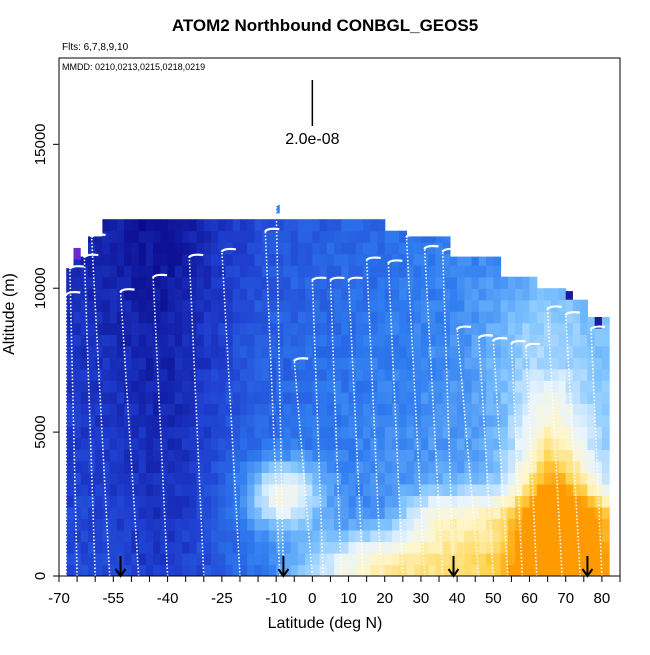 The width and height of the screenshot is (650, 655). What do you see at coordinates (312, 598) in the screenshot?
I see `x-tick-label: 0` at bounding box center [312, 598].